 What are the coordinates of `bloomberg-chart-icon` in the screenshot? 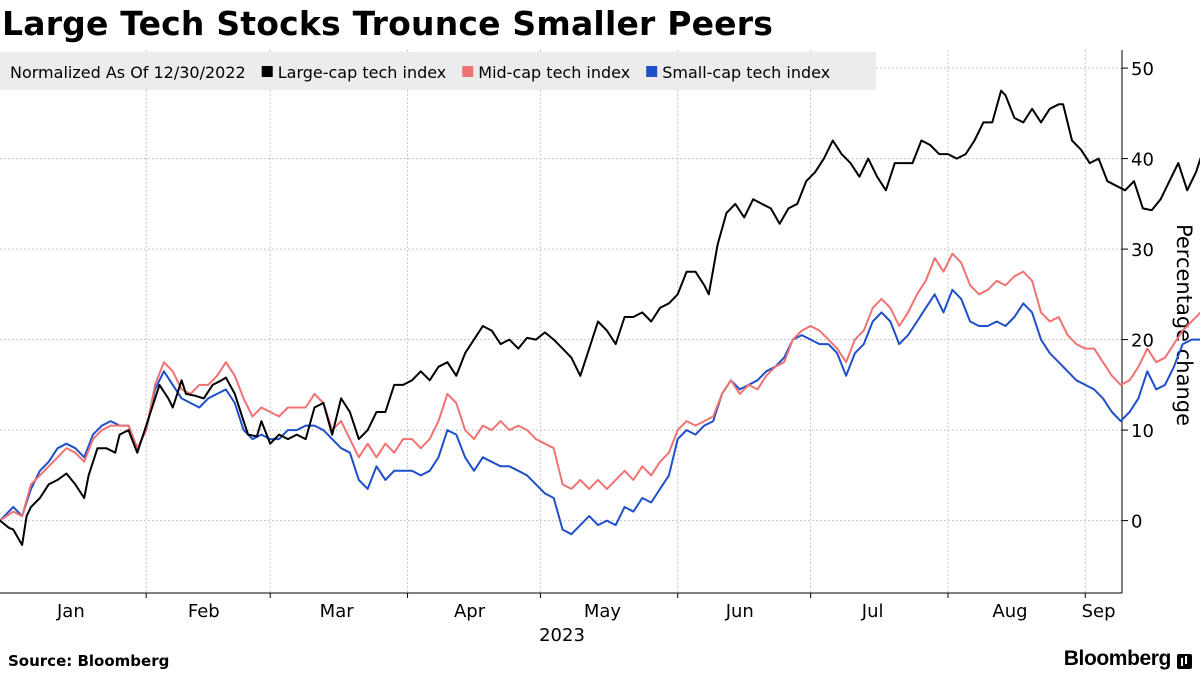 It's located at (1184, 661).